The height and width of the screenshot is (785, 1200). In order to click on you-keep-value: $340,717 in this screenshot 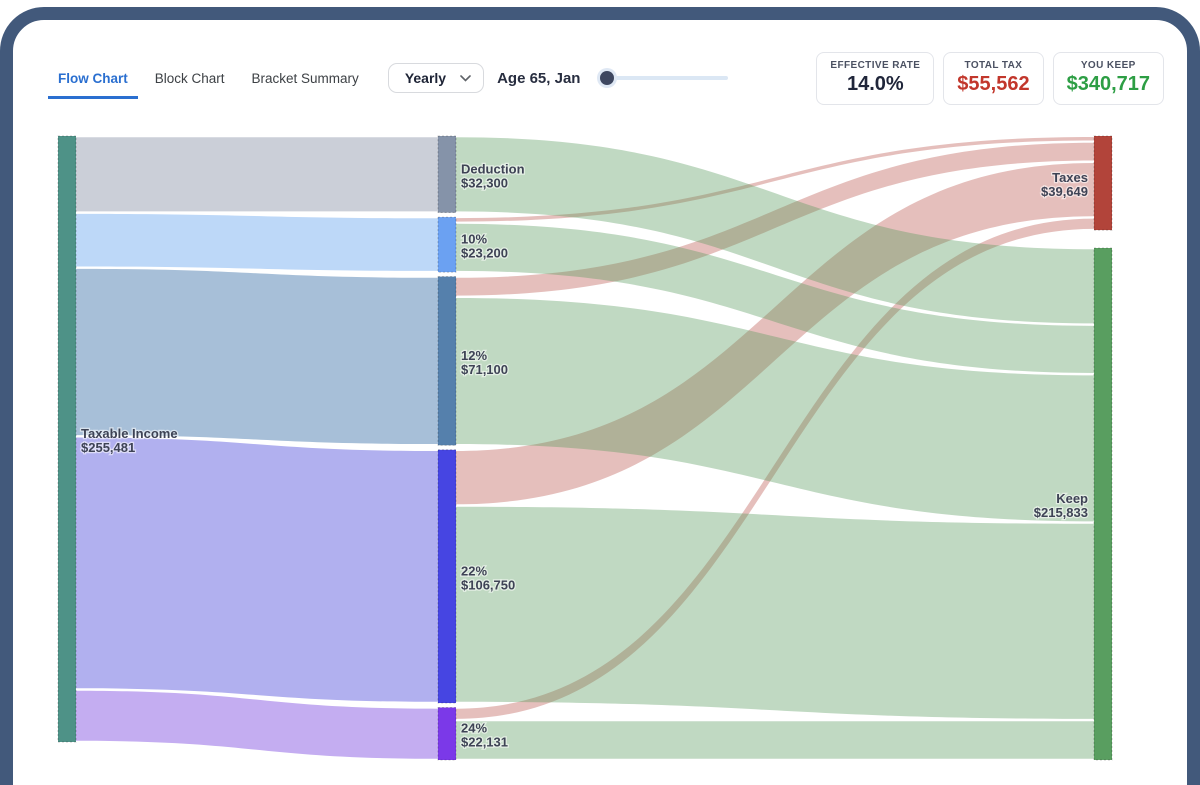, I will do `click(1108, 84)`.